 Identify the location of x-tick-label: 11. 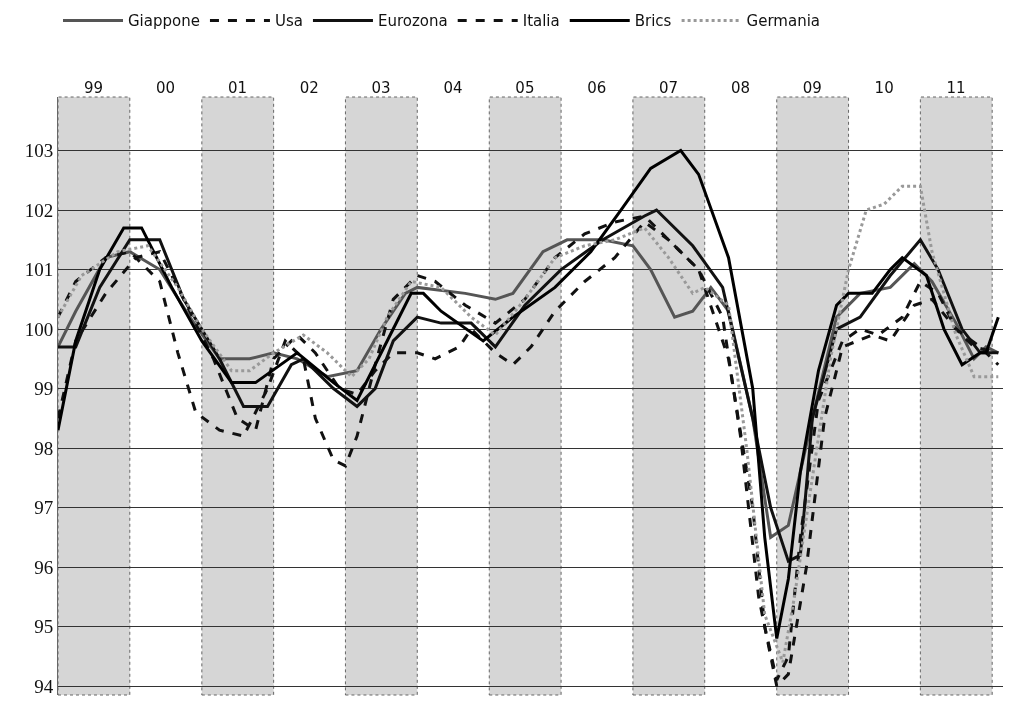
(956, 88).